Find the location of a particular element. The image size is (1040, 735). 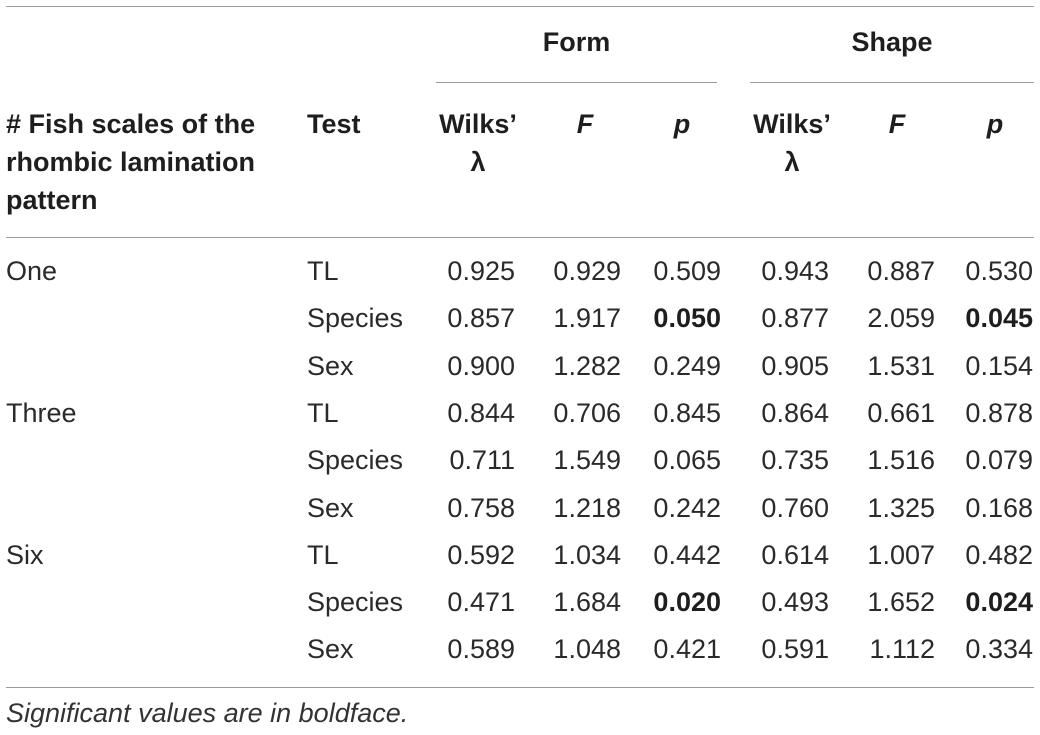

fish-scales-header-line-2: rhombic lamination is located at coordinates (131, 162).